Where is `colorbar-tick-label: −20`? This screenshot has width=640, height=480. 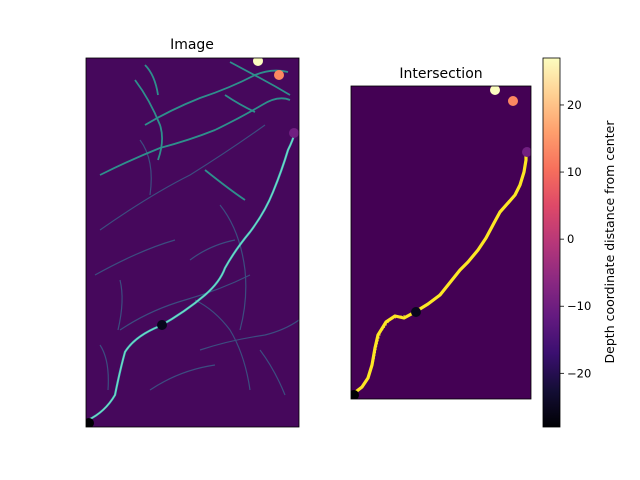 colorbar-tick-label: −20 is located at coordinates (579, 373).